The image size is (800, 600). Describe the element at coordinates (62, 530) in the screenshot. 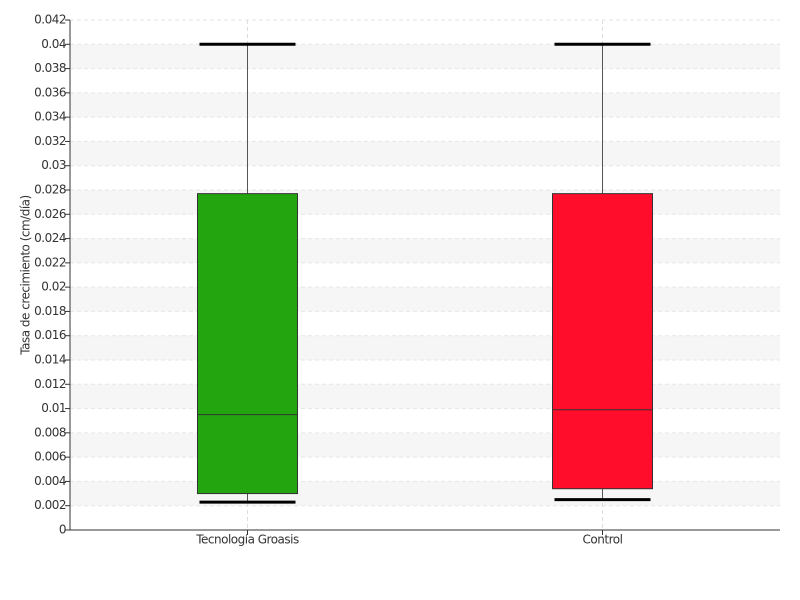

I see `y-tick-label: 0` at that location.